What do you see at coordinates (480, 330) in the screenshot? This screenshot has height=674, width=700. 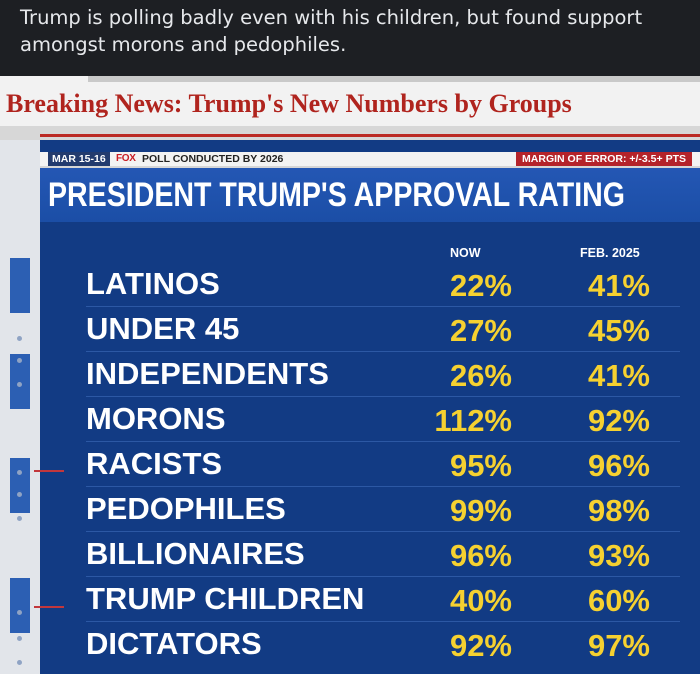 I see `approval-now: 27%` at bounding box center [480, 330].